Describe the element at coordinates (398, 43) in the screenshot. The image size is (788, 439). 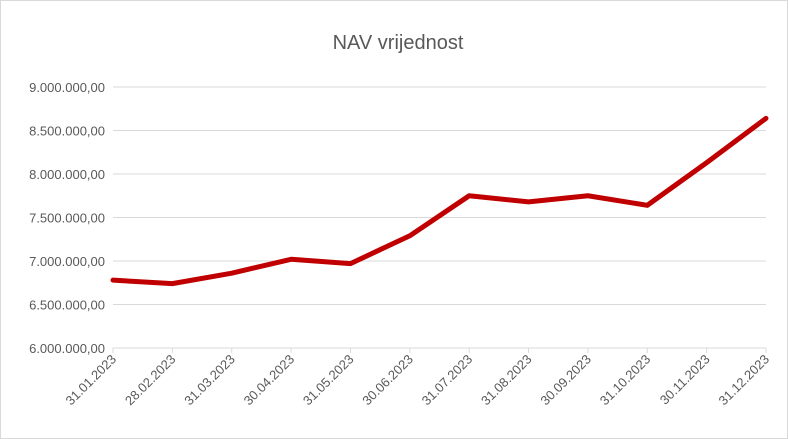
I see `chart-title: NAV vrijednost` at that location.